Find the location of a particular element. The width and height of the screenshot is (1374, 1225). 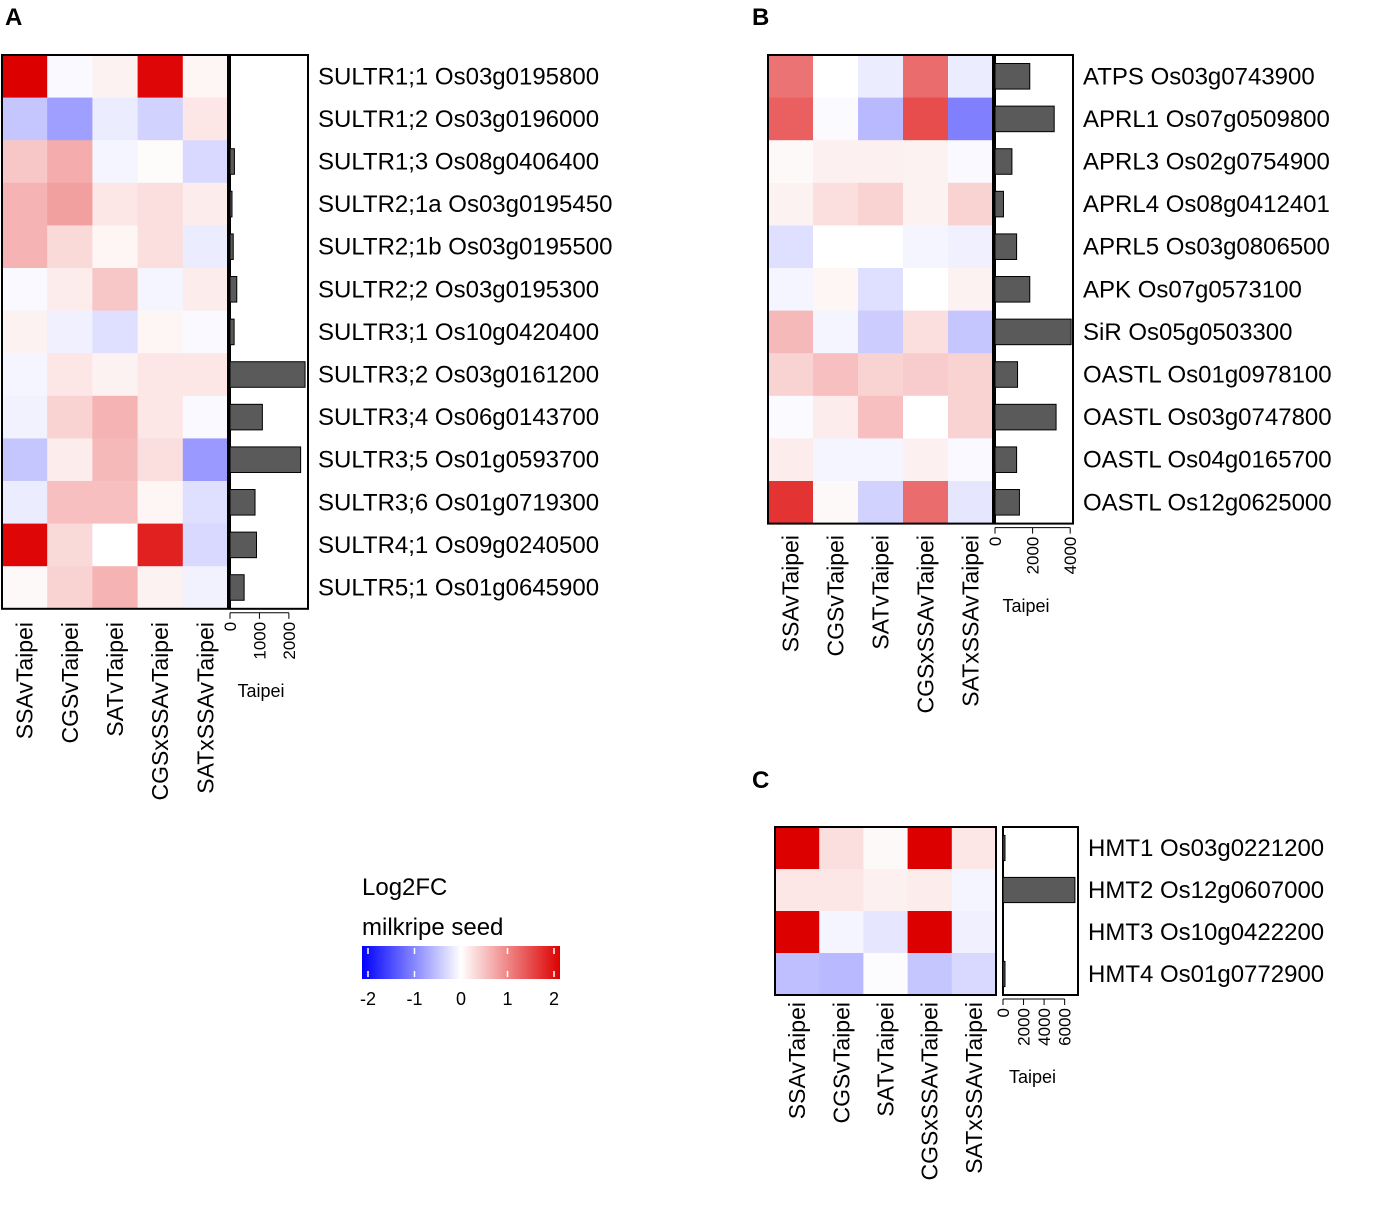

heat-cell-a-r3-c0 is located at coordinates (25, 204).